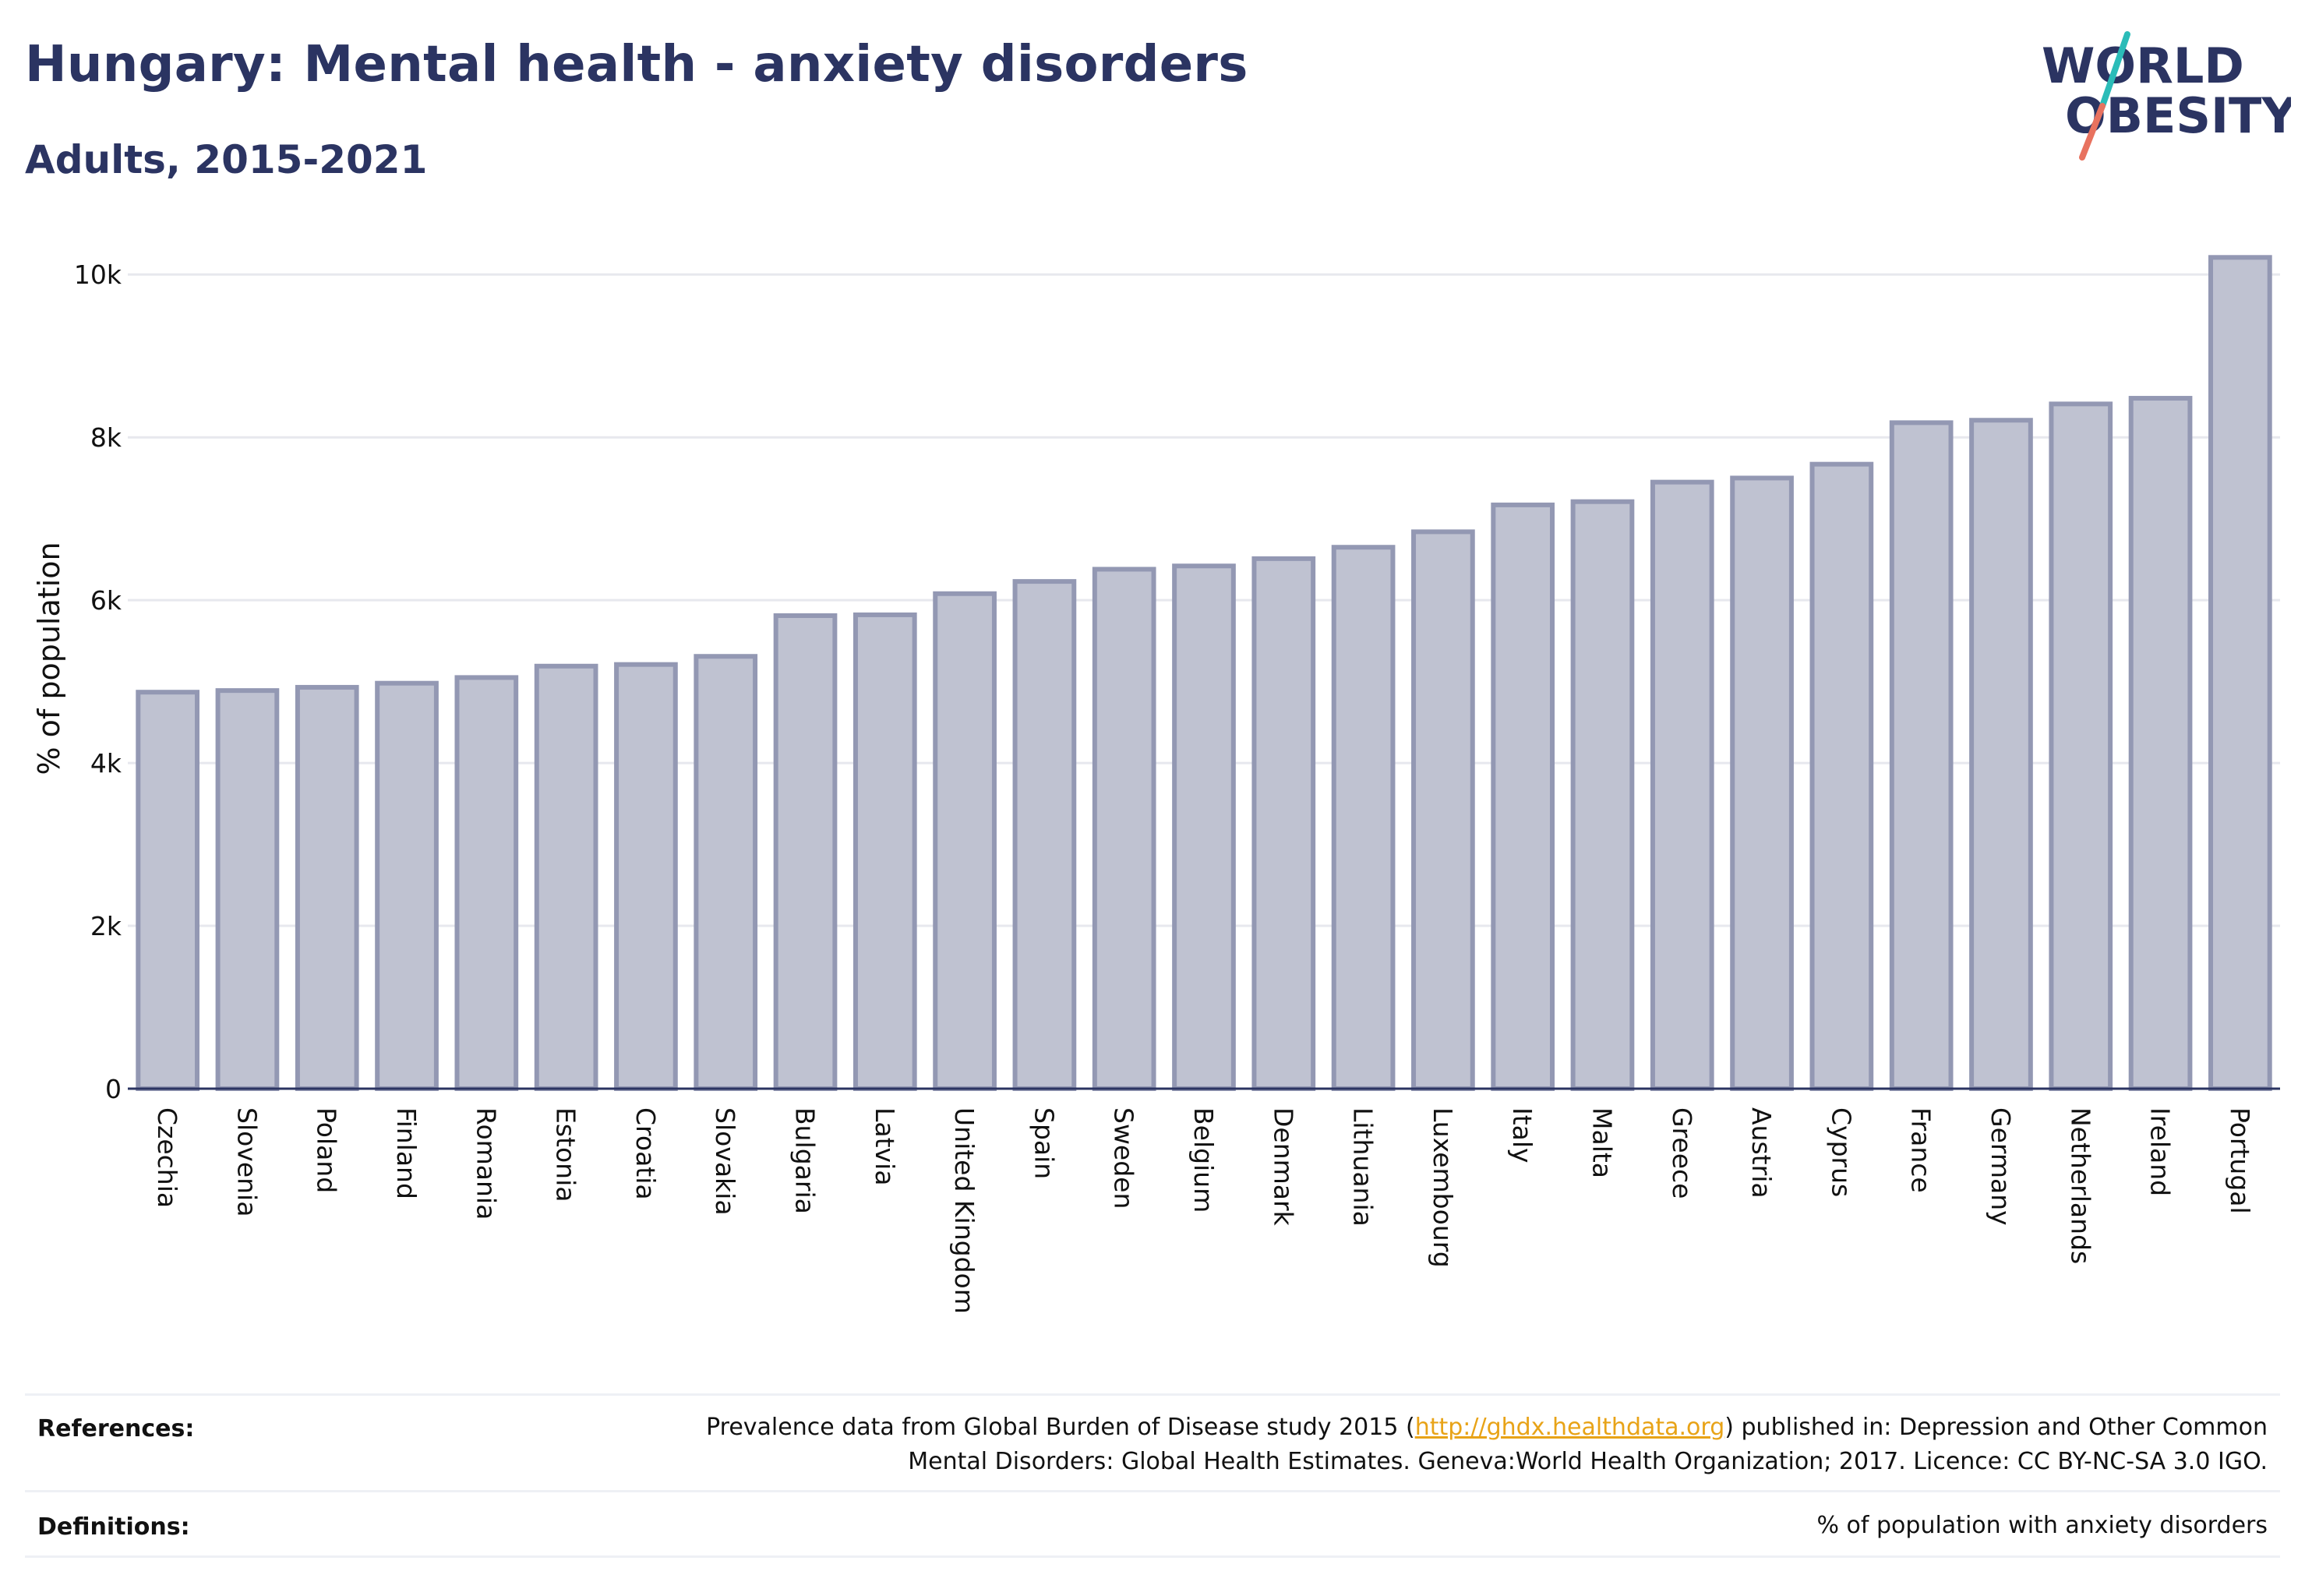 Image resolution: width=2305 pixels, height=1596 pixels. I want to click on x-tick-label: Portugal, so click(2240, 1160).